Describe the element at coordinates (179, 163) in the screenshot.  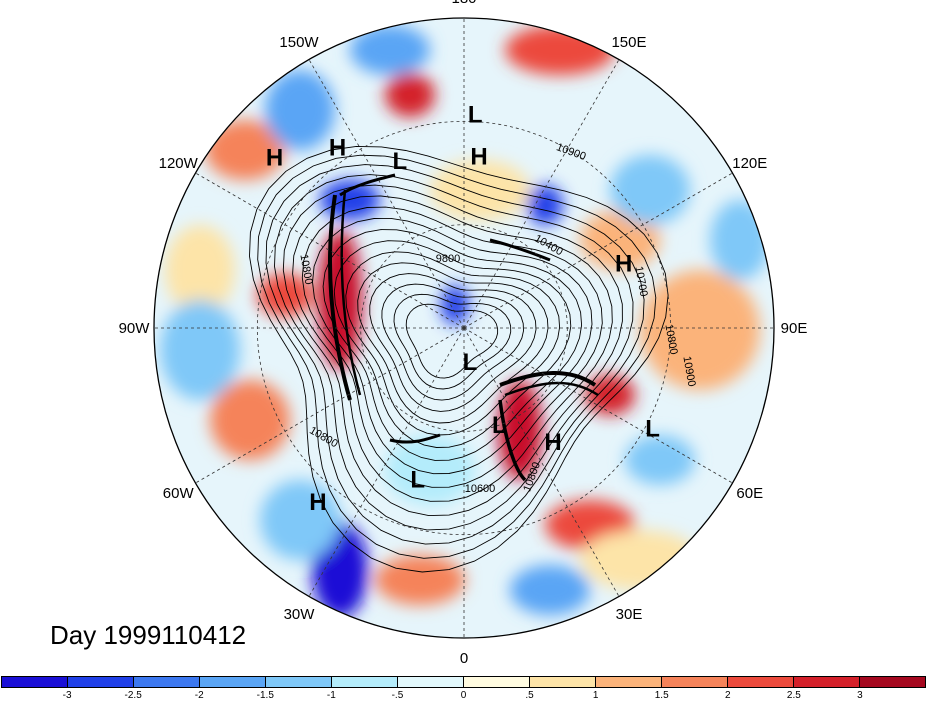
I see `longitude-label: 120W` at that location.